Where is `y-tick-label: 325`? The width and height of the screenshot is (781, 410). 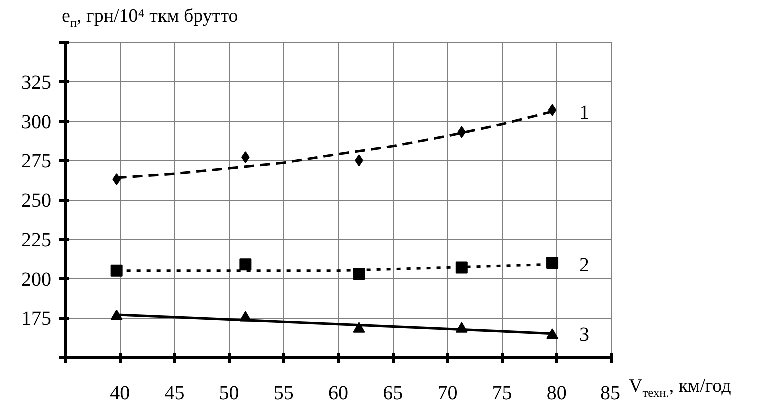
y-tick-label: 325 is located at coordinates (37, 83).